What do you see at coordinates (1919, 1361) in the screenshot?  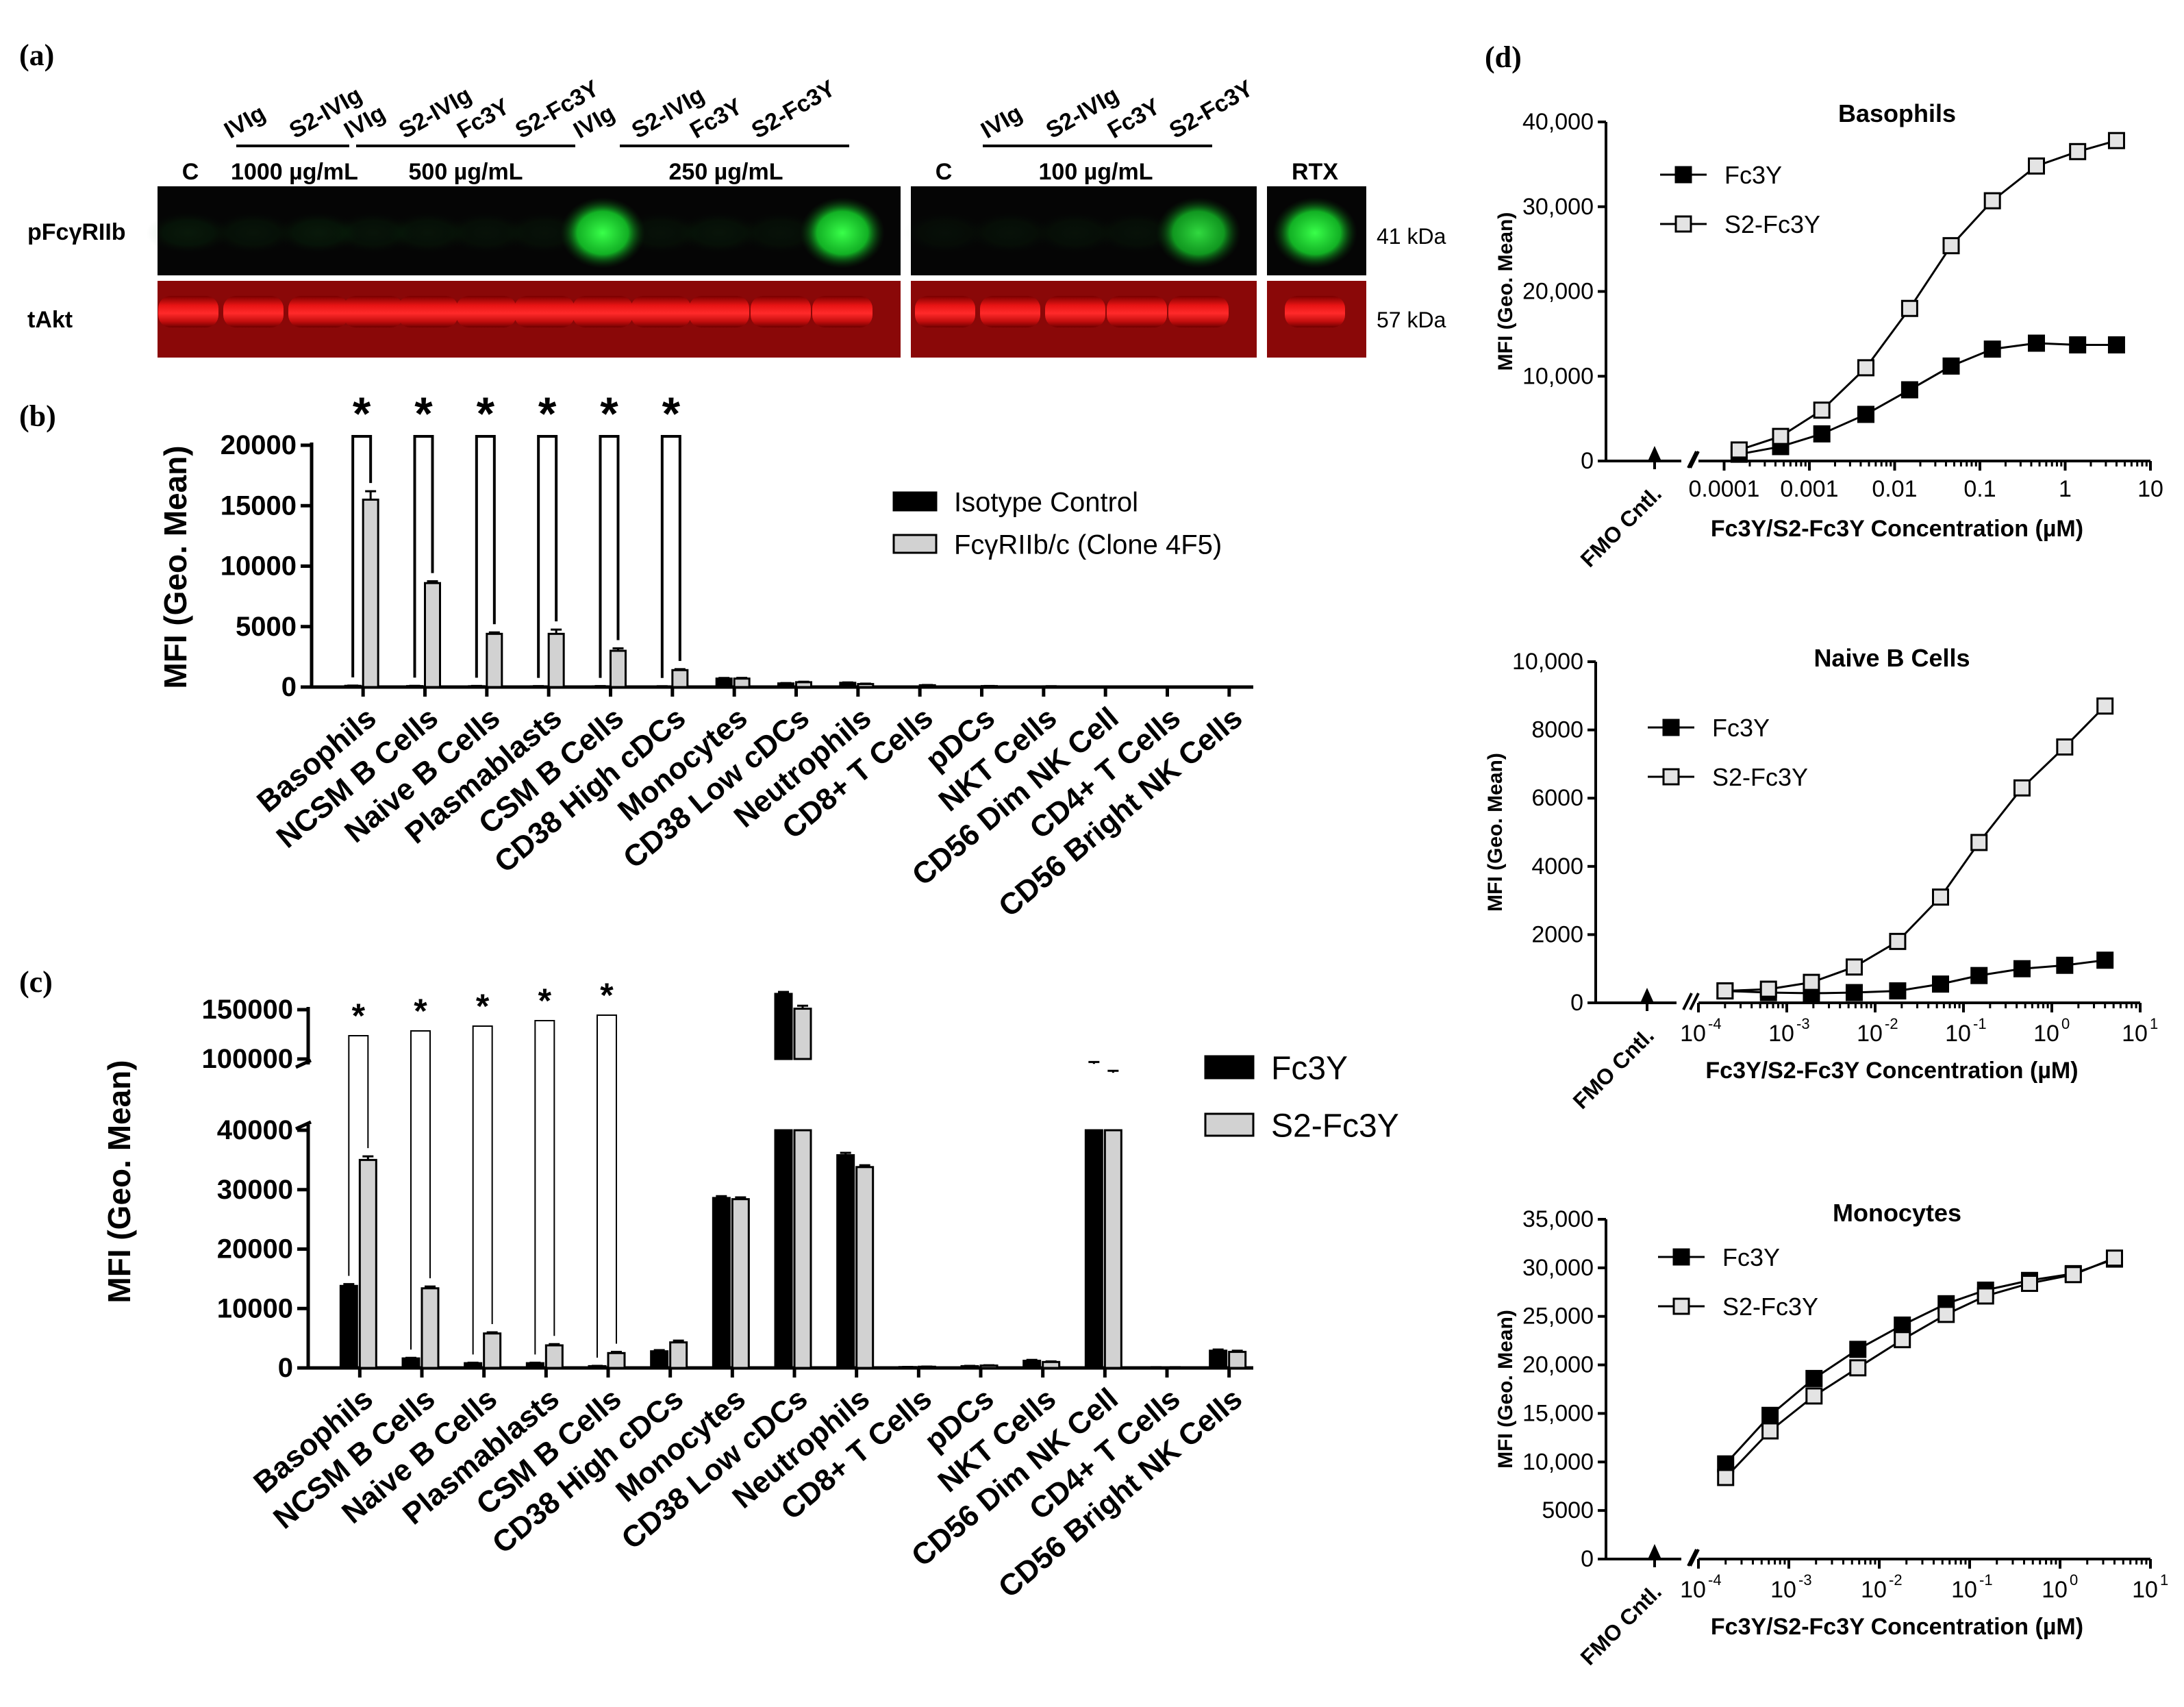 I see `series-line-Fc3Y` at bounding box center [1919, 1361].